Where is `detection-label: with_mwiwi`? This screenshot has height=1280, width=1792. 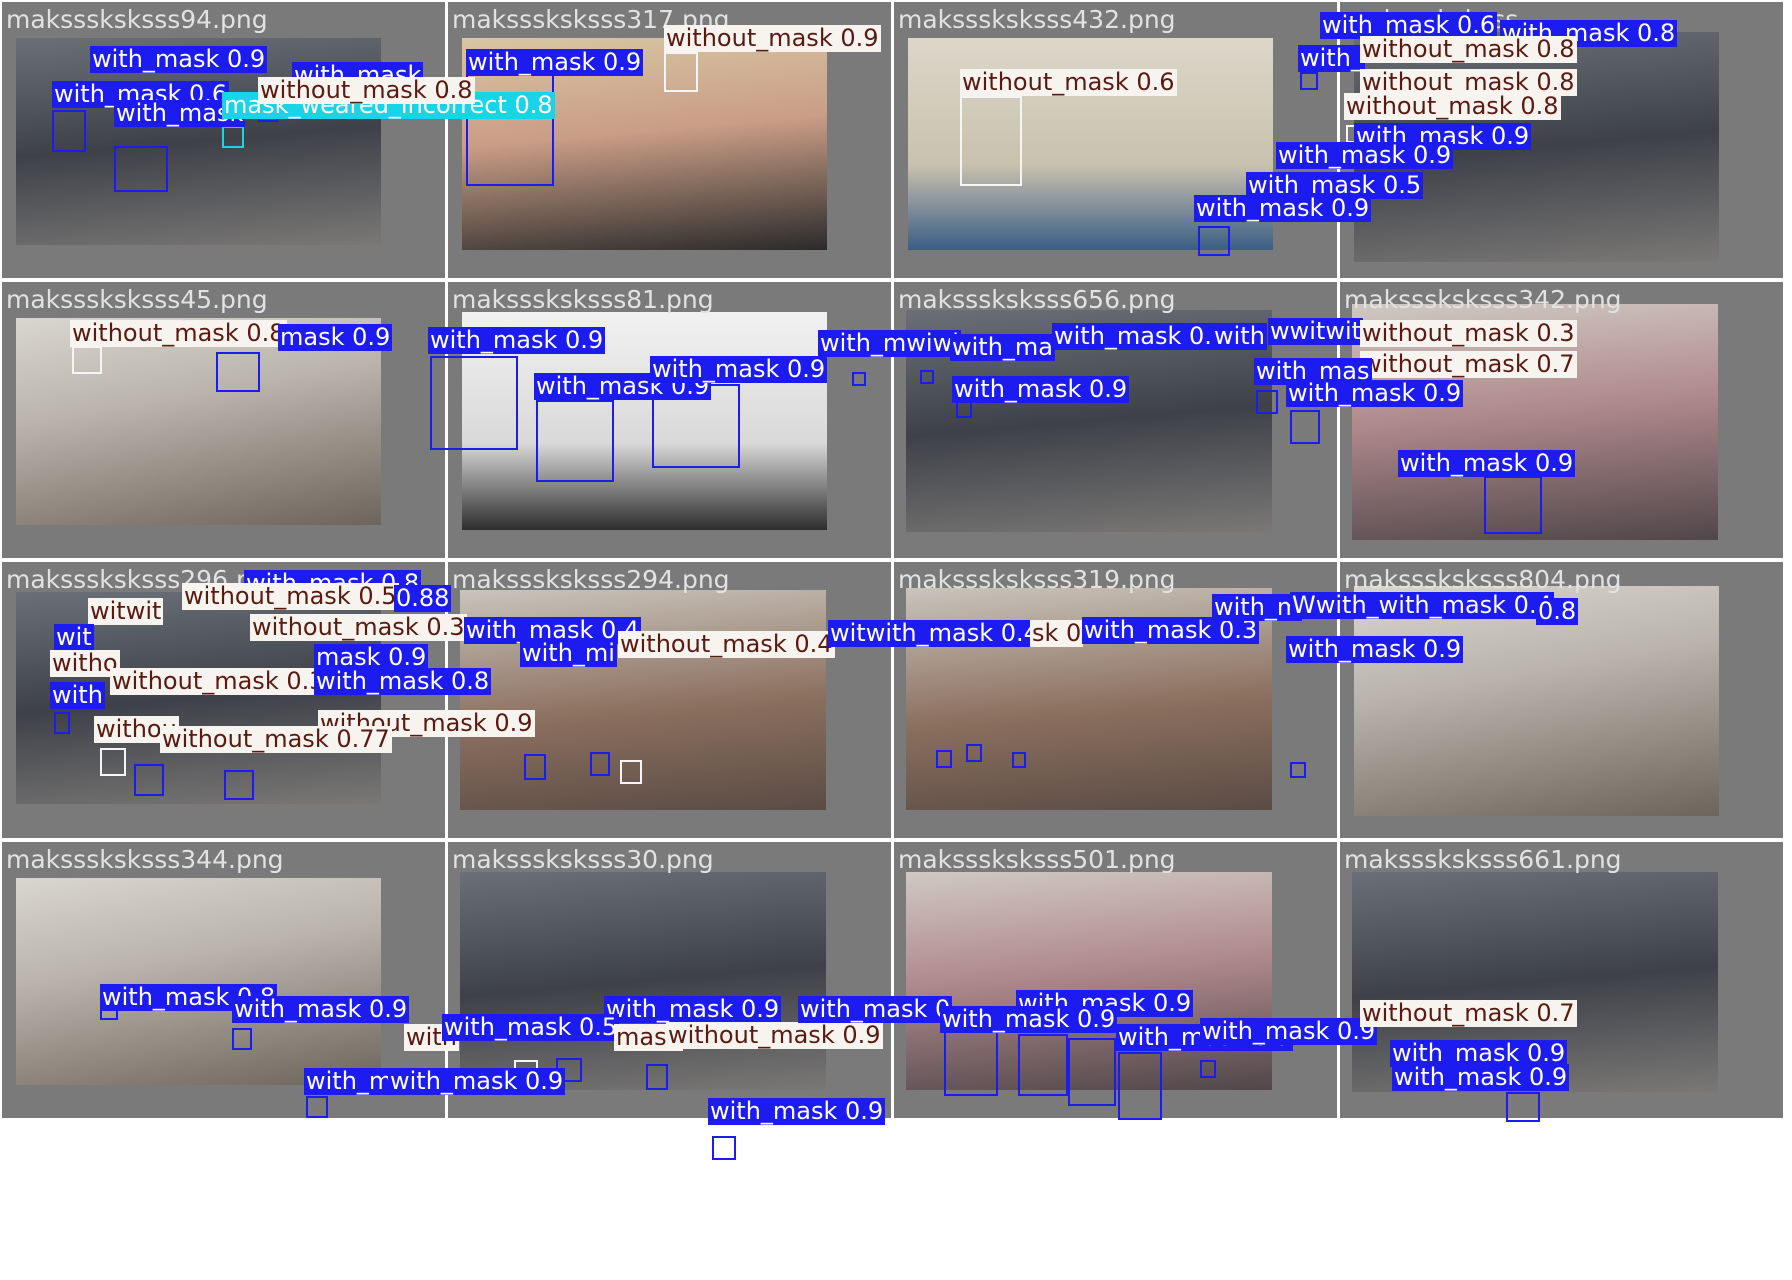
detection-label: with_mwiwi is located at coordinates (889, 343).